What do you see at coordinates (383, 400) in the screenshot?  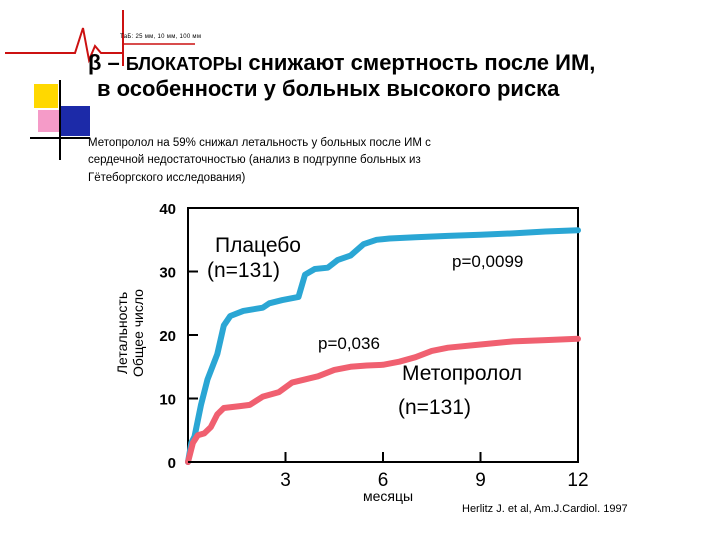 I see `series-line-metoprolol` at bounding box center [383, 400].